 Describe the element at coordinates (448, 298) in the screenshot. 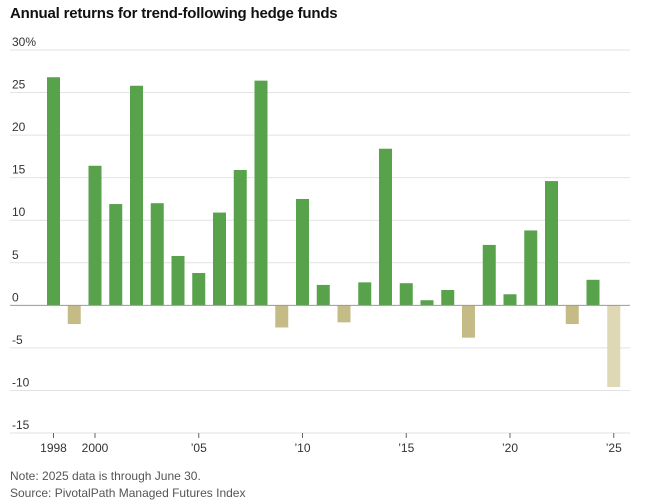

I see `bar-2017` at that location.